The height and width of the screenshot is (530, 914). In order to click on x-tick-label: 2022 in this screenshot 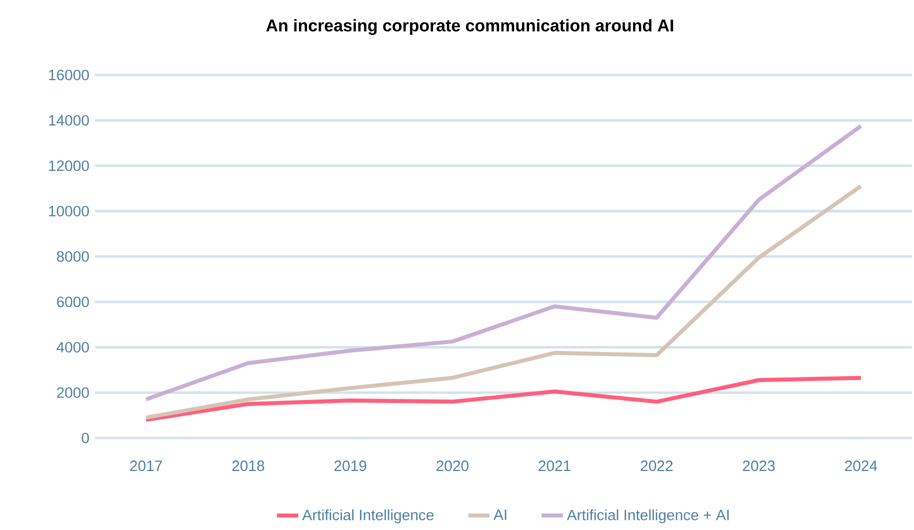, I will do `click(656, 466)`.